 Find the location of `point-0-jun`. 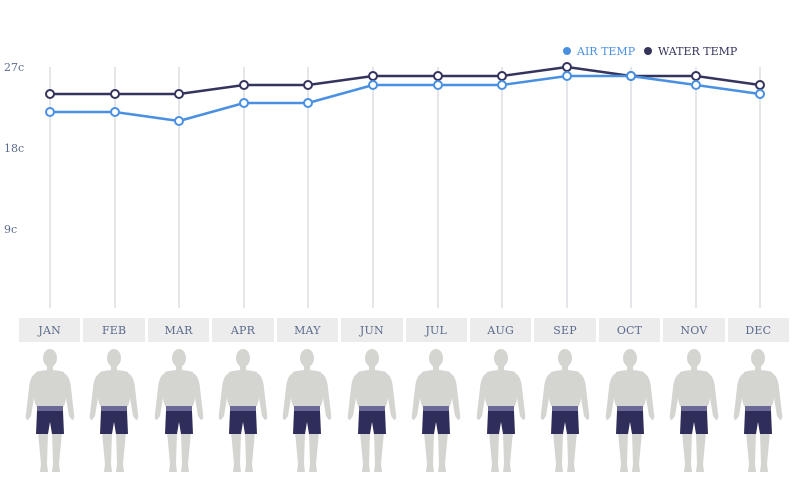

point-0-jun is located at coordinates (373, 85).